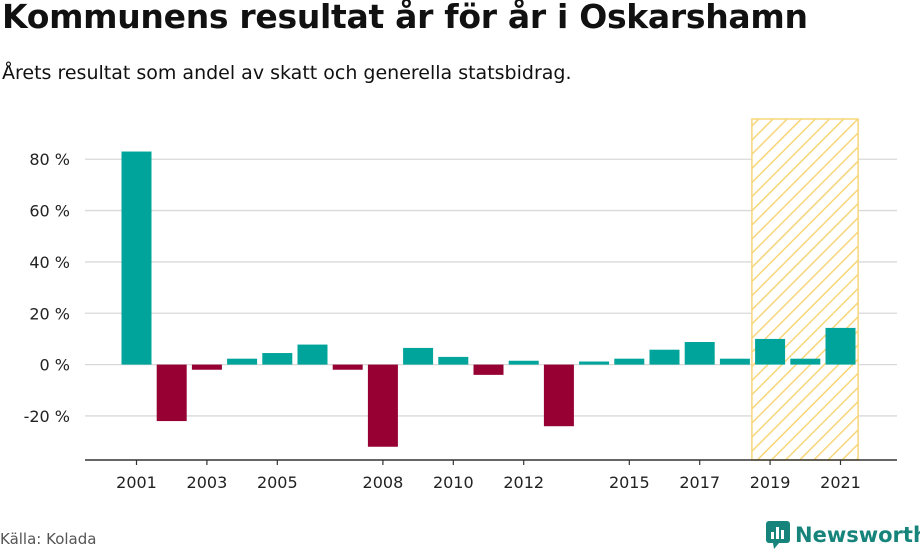  Describe the element at coordinates (418, 356) in the screenshot. I see `bar-2009` at that location.